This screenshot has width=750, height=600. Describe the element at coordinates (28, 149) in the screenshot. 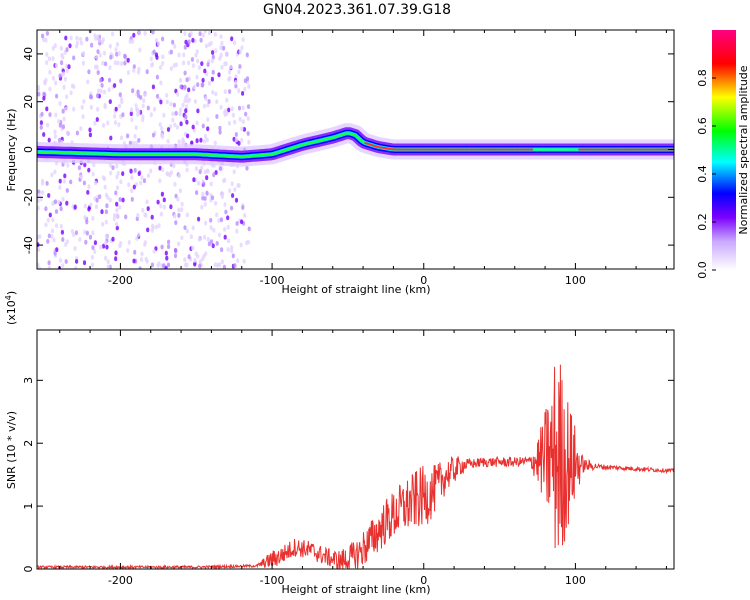

I see `spectrogram-y-tick-label: 0` at that location.